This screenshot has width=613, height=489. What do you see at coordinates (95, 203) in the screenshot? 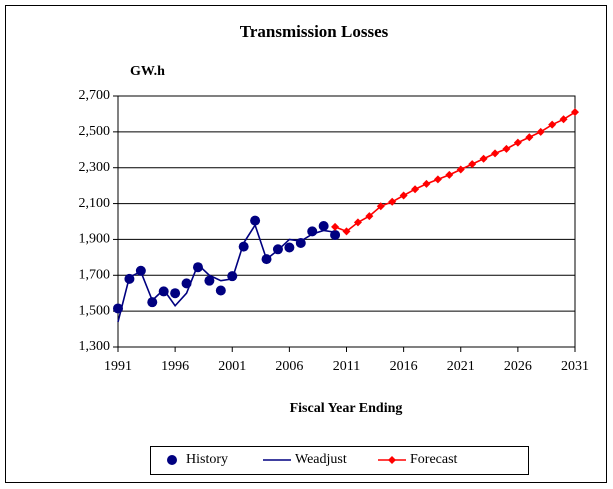
I see `y-tick-label: 2,100` at bounding box center [95, 203].